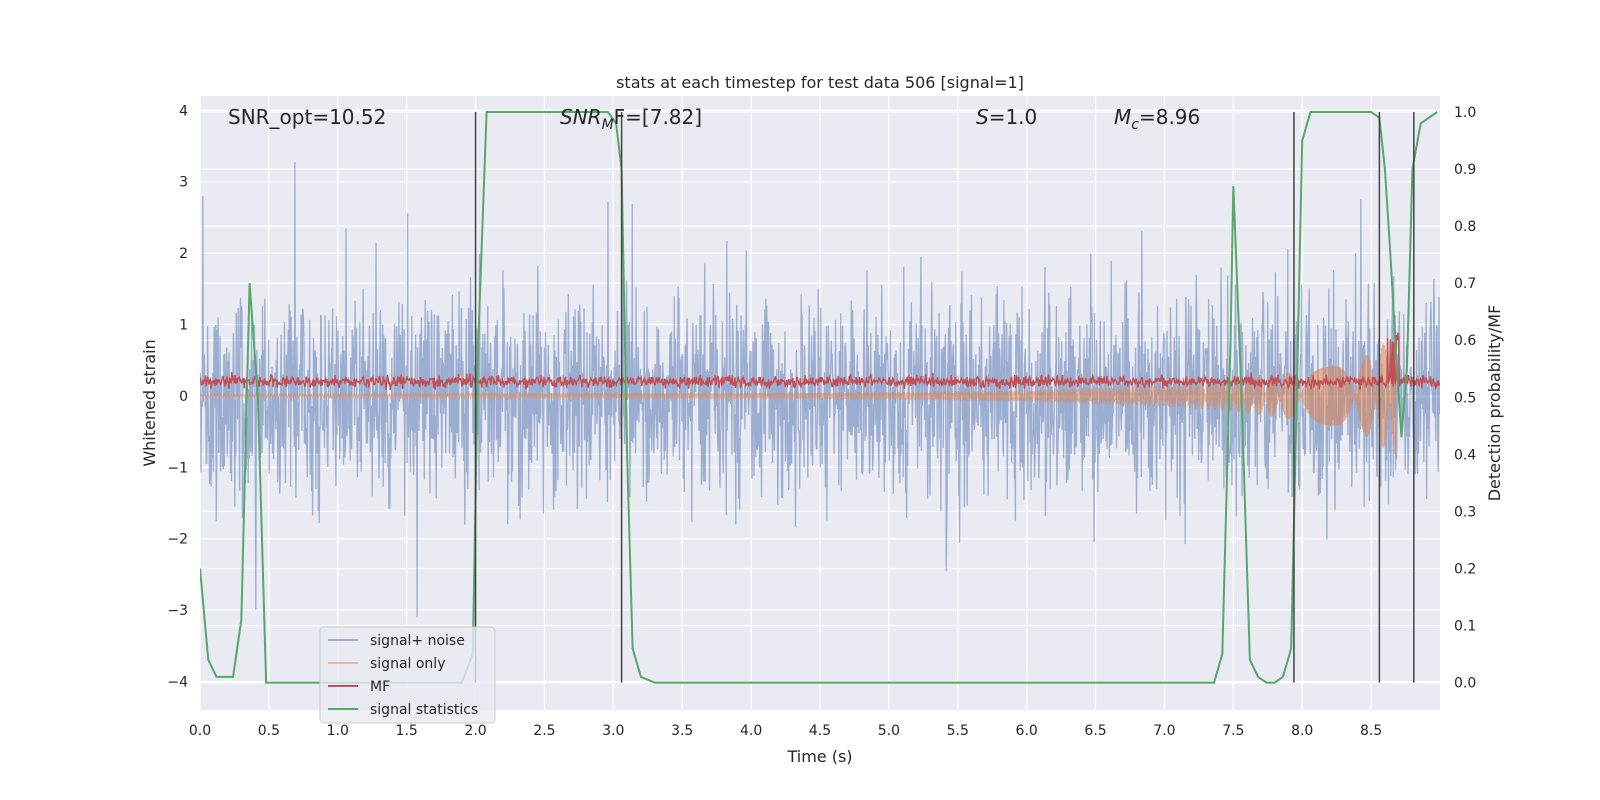  Describe the element at coordinates (798, 395) in the screenshot. I see `series-signal-only-line` at that location.